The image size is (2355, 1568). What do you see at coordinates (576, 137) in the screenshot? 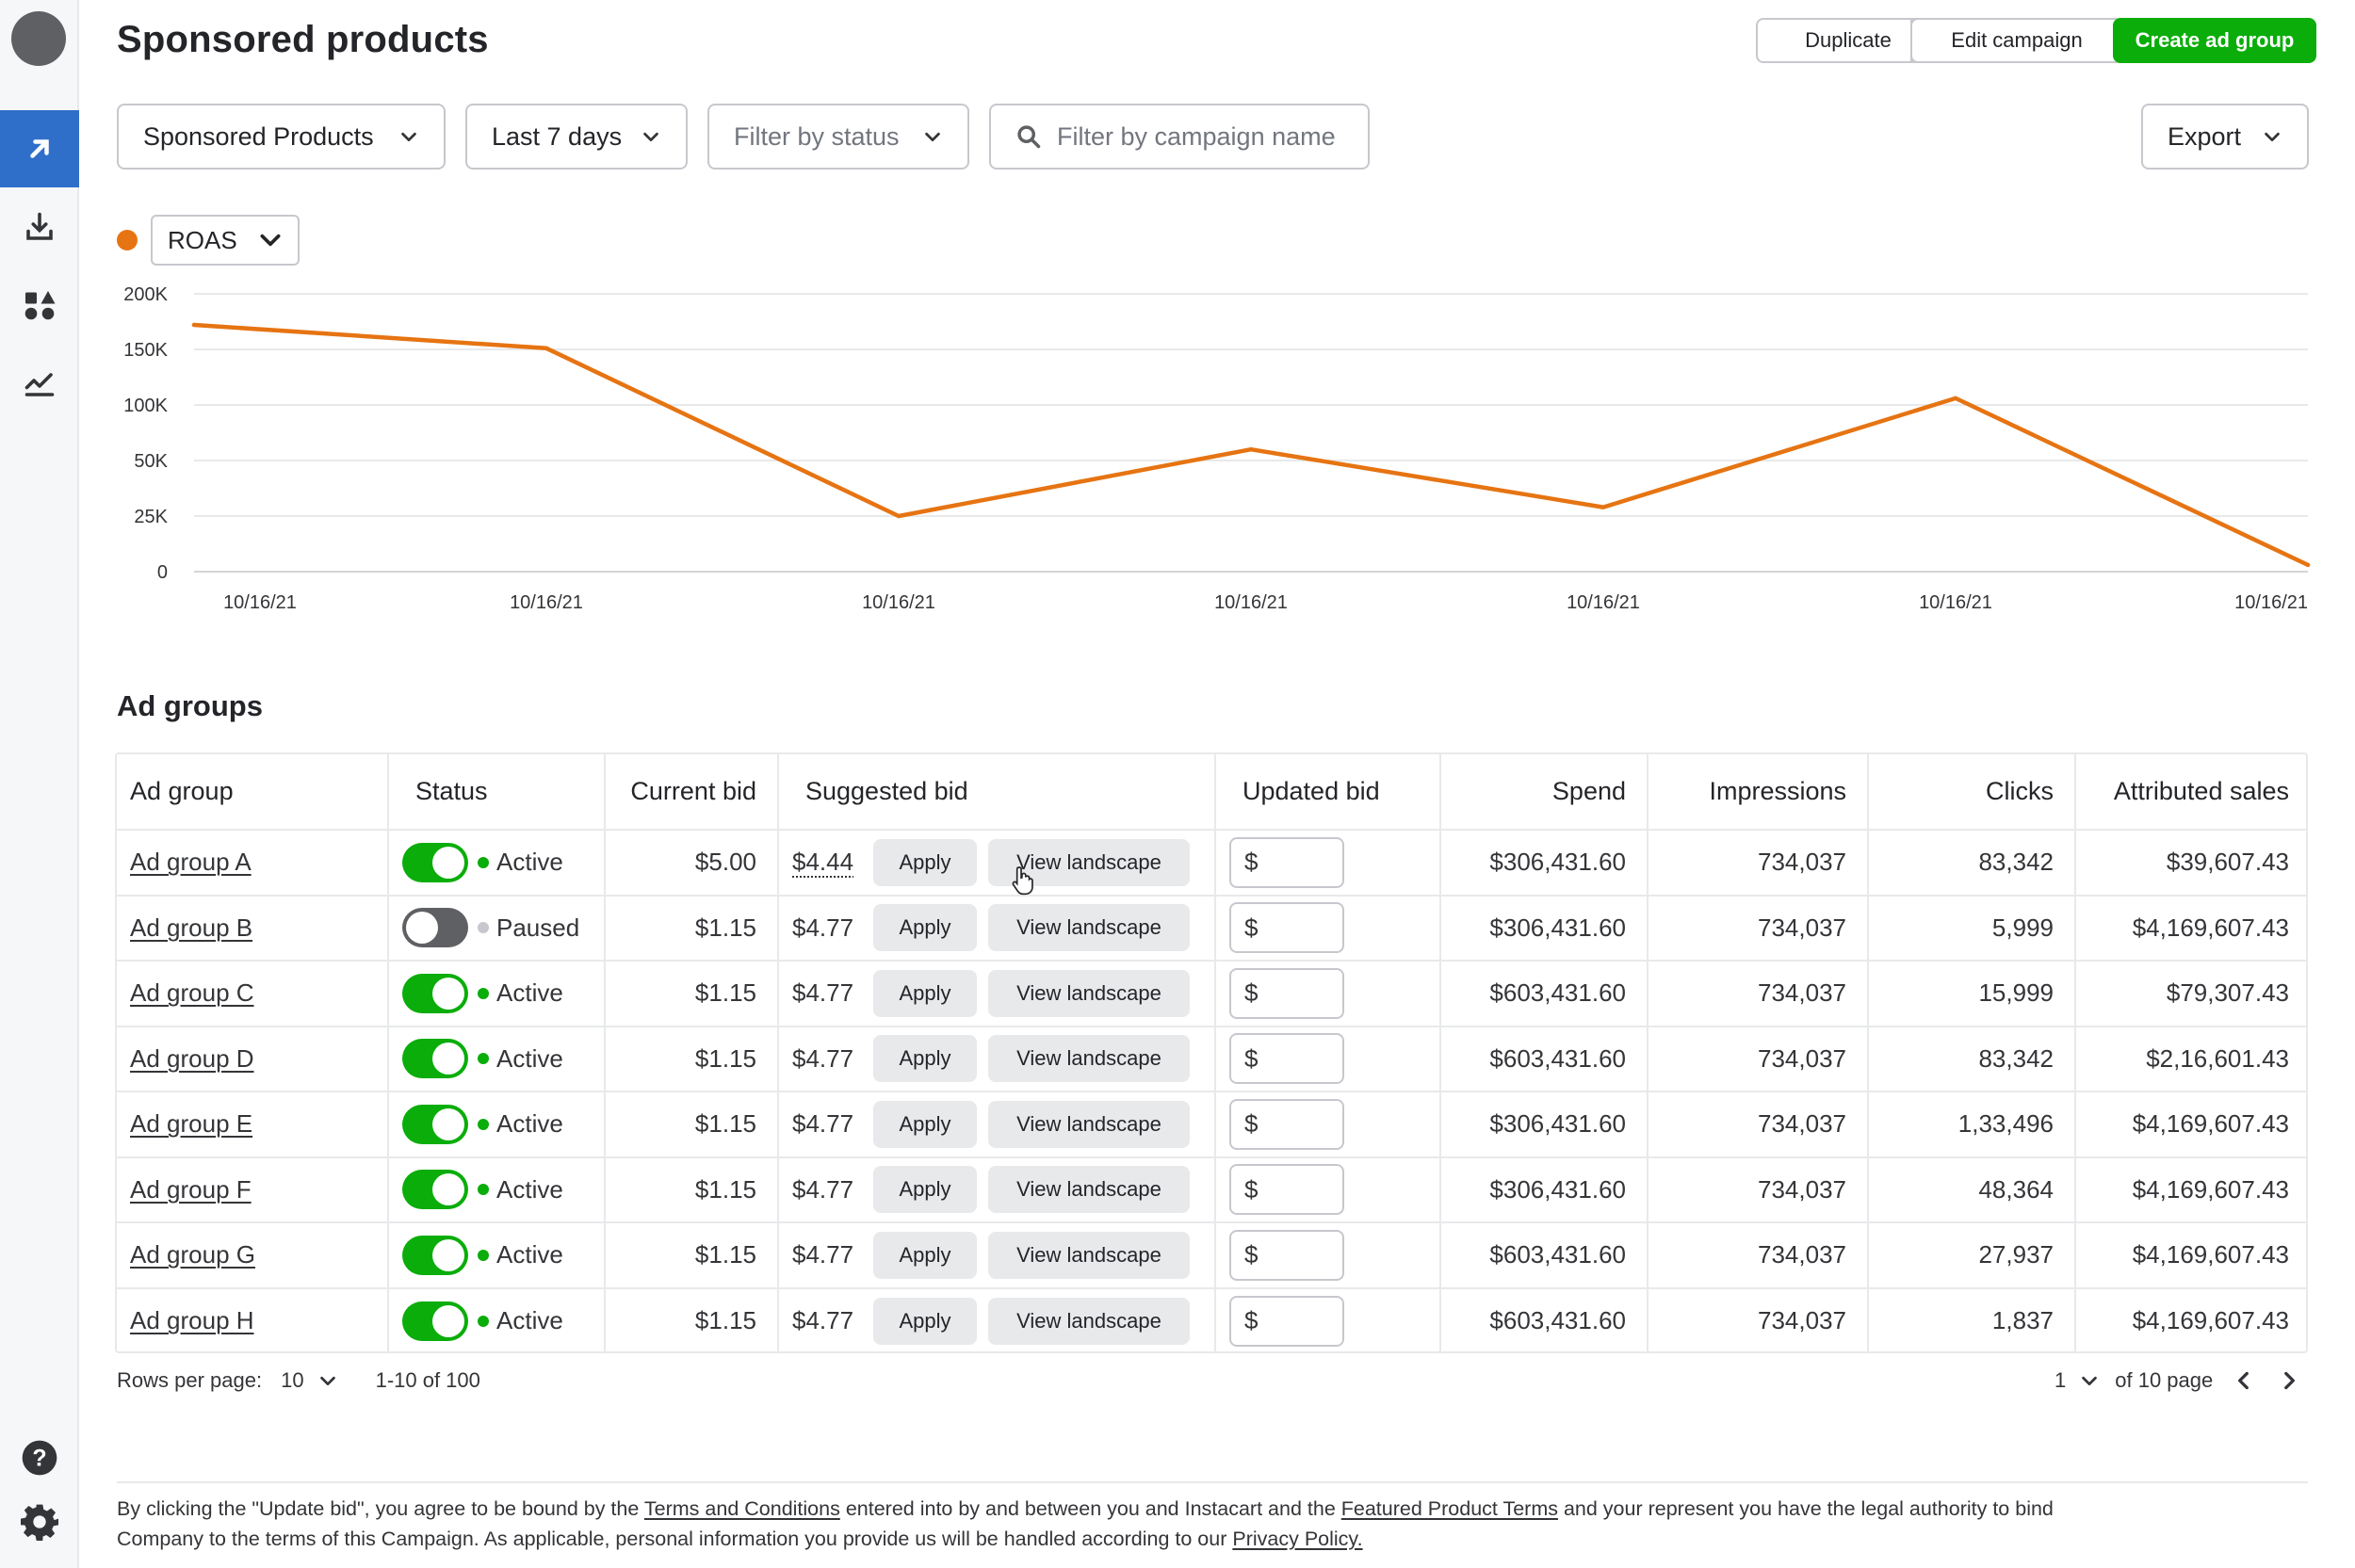
I see `date-range-select: Last 7 days` at bounding box center [576, 137].